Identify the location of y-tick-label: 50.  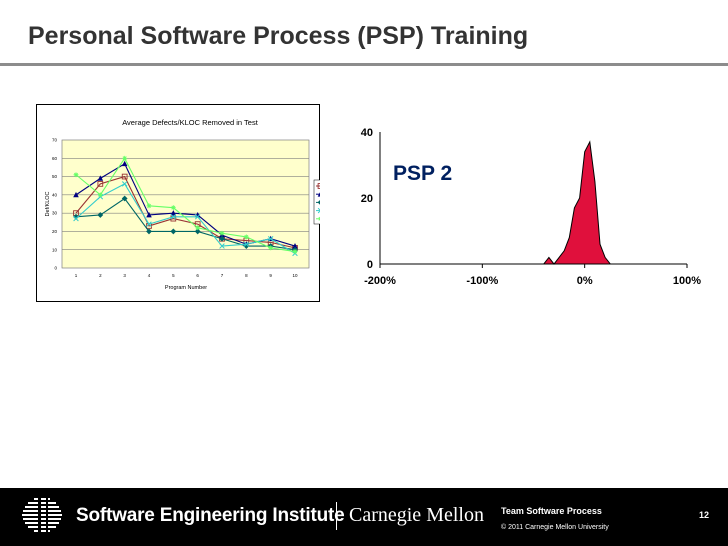
(55, 176).